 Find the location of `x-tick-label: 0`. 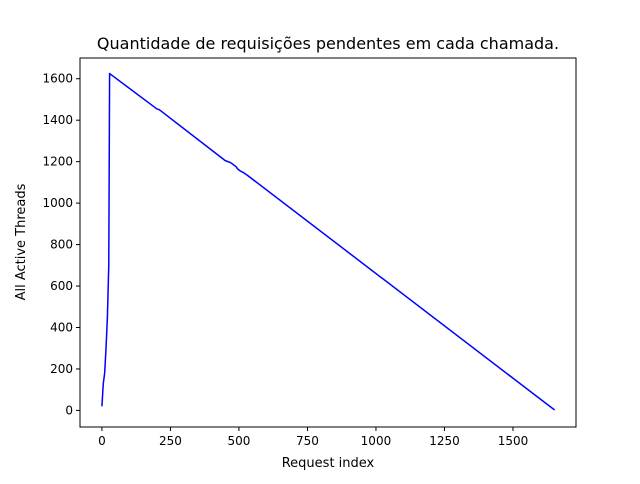

x-tick-label: 0 is located at coordinates (102, 441).